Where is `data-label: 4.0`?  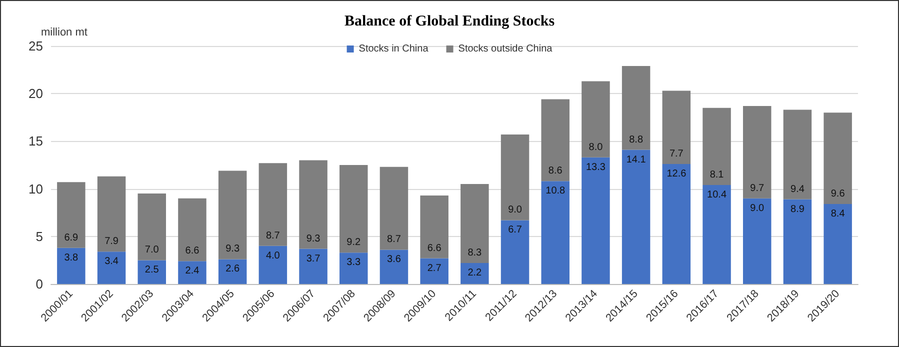 data-label: 4.0 is located at coordinates (273, 256).